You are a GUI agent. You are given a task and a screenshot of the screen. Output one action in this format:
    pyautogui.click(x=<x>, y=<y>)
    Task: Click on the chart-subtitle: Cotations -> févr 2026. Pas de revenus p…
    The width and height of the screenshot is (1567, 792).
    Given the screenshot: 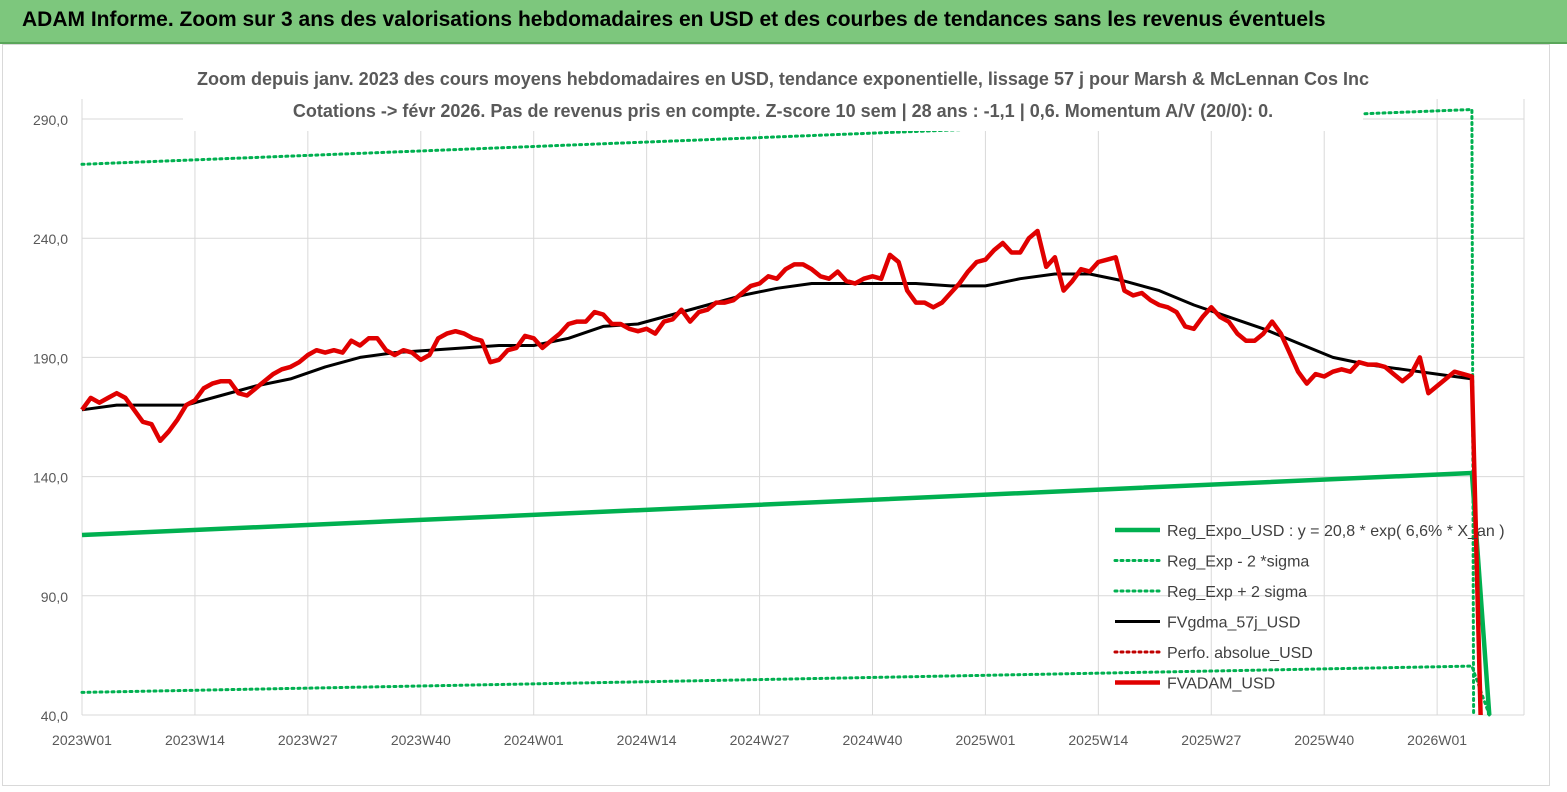 What is the action you would take?
    pyautogui.click(x=783, y=111)
    